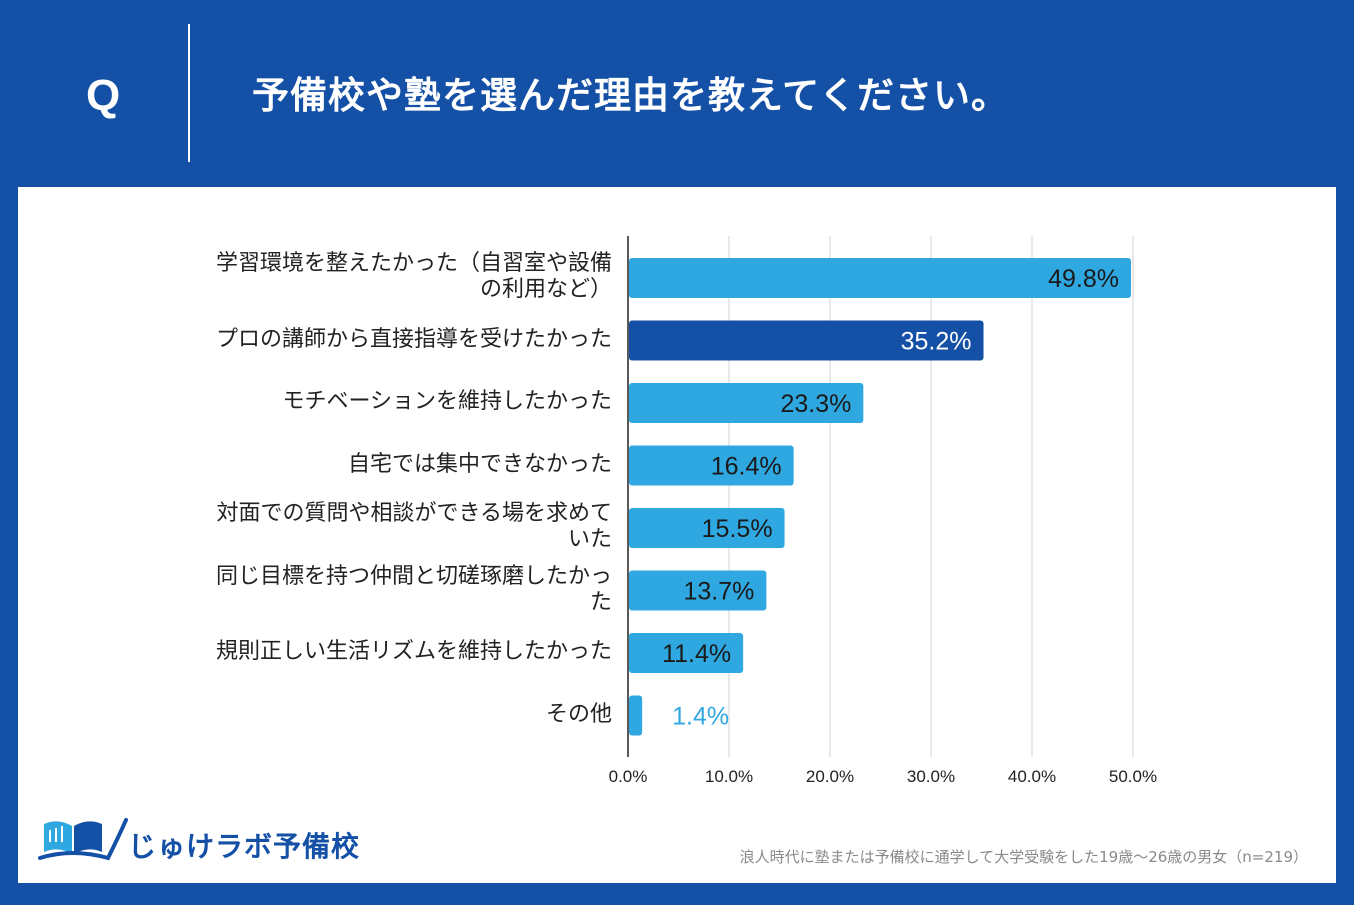 This screenshot has width=1354, height=905. What do you see at coordinates (189, 93) in the screenshot?
I see `header-divider` at bounding box center [189, 93].